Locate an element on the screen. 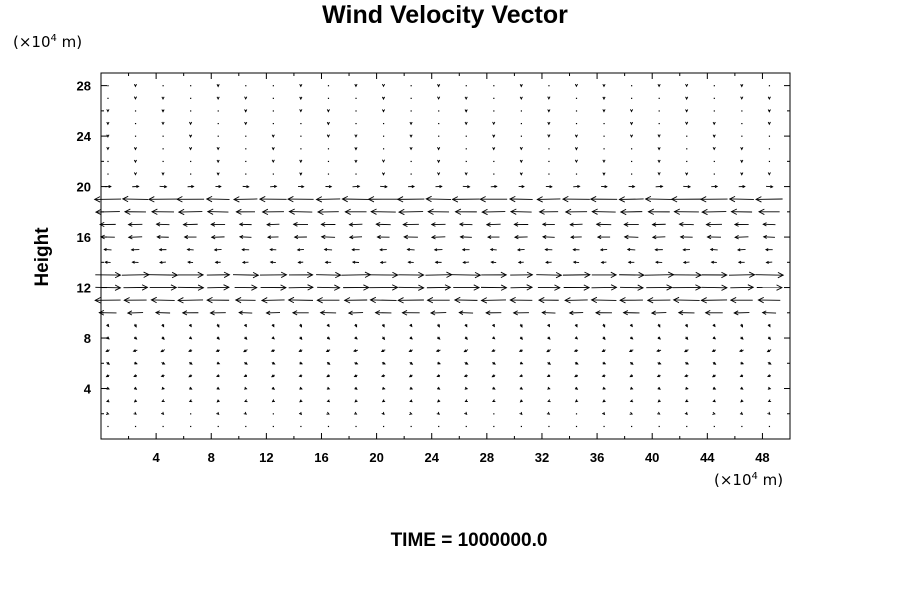 Image resolution: width=900 pixels, height=600 pixels. vector-shaft is located at coordinates (686, 224).